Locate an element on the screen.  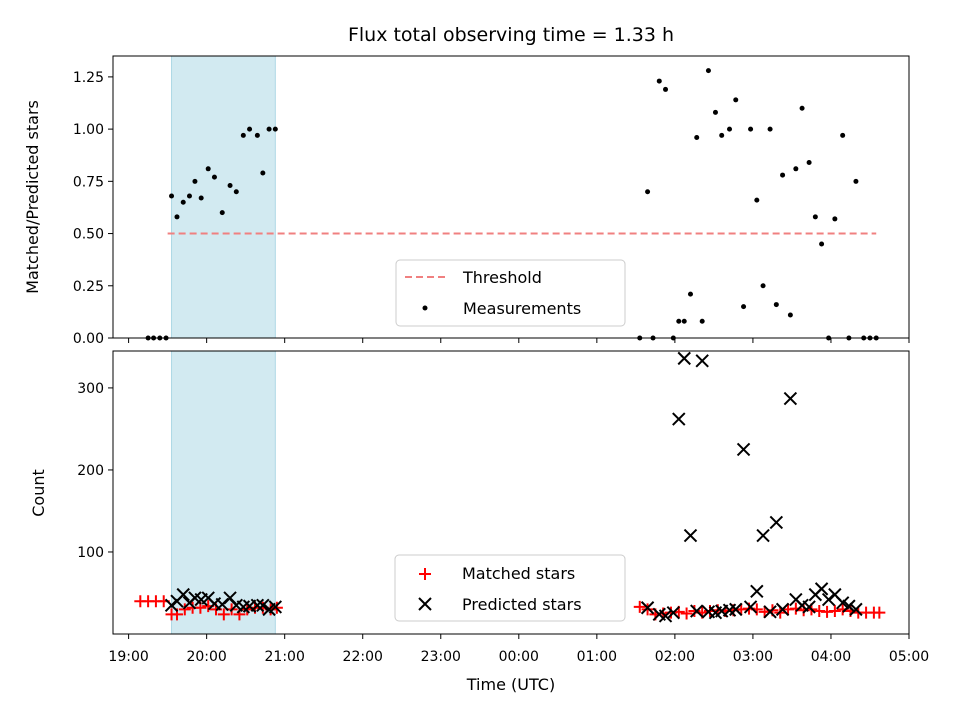
x-axis-label: Time (UTC) is located at coordinates (510, 684).